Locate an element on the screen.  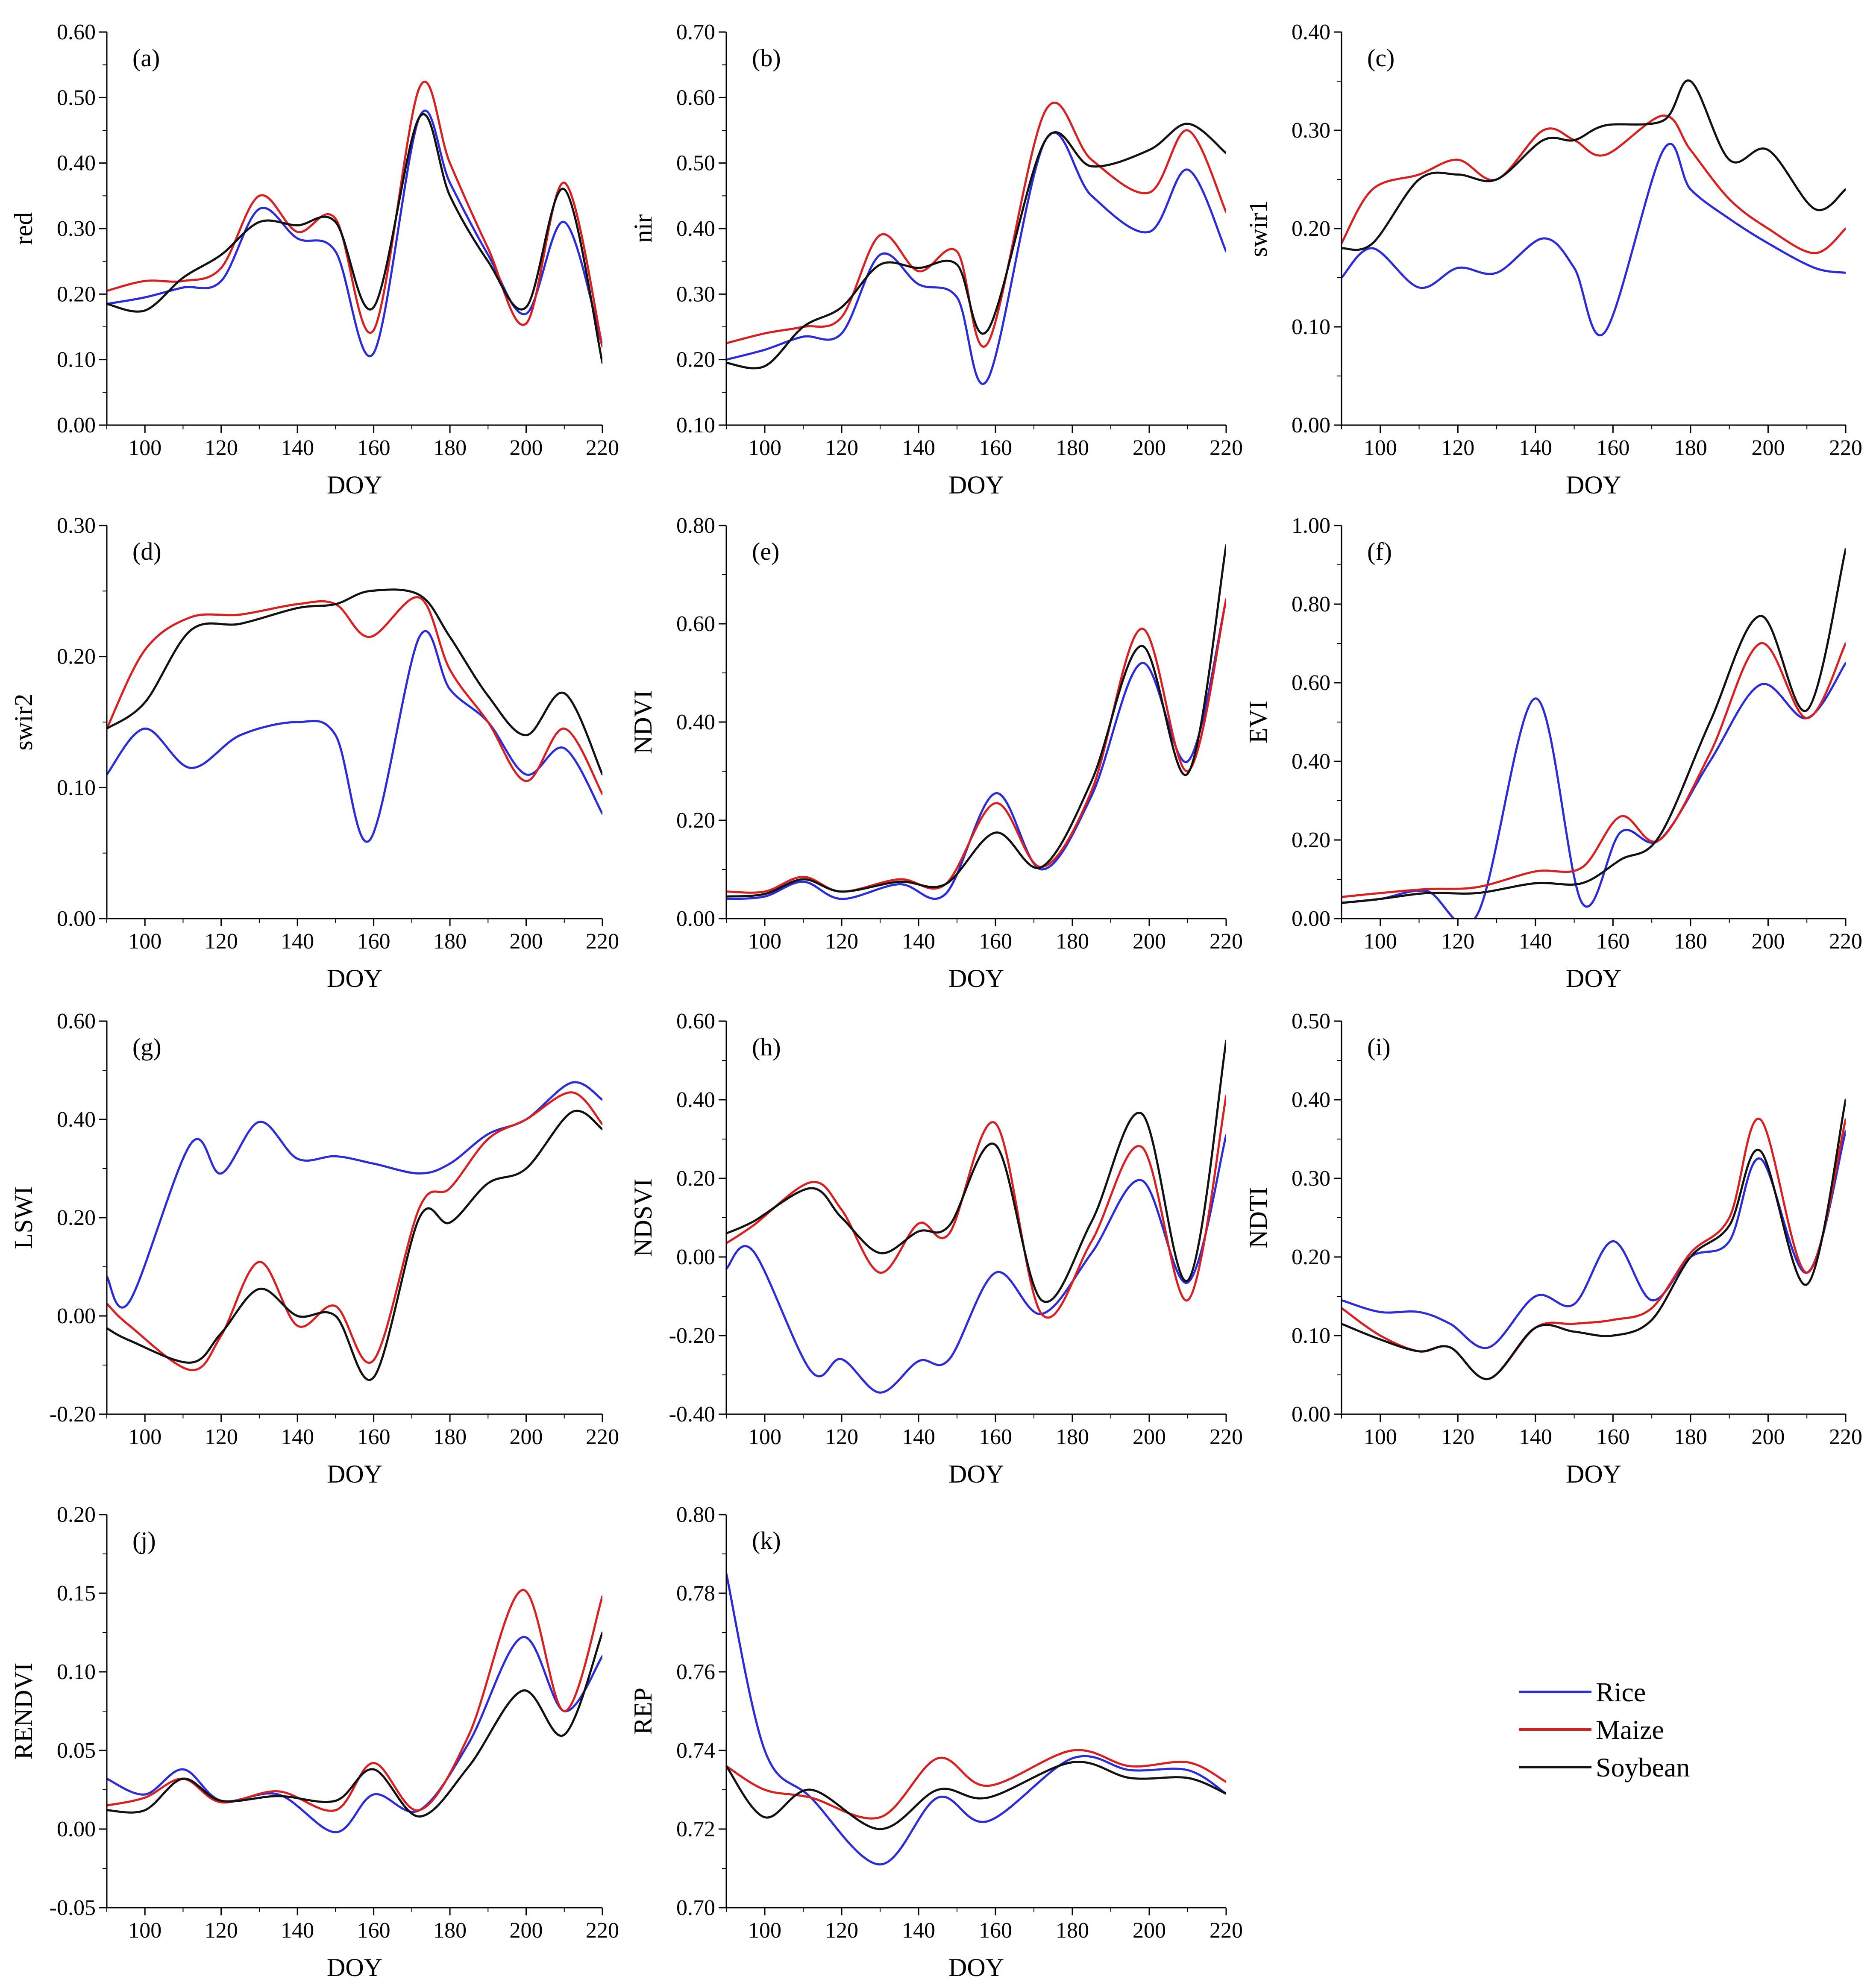
y-tick-label: 0.78 is located at coordinates (695, 1593).